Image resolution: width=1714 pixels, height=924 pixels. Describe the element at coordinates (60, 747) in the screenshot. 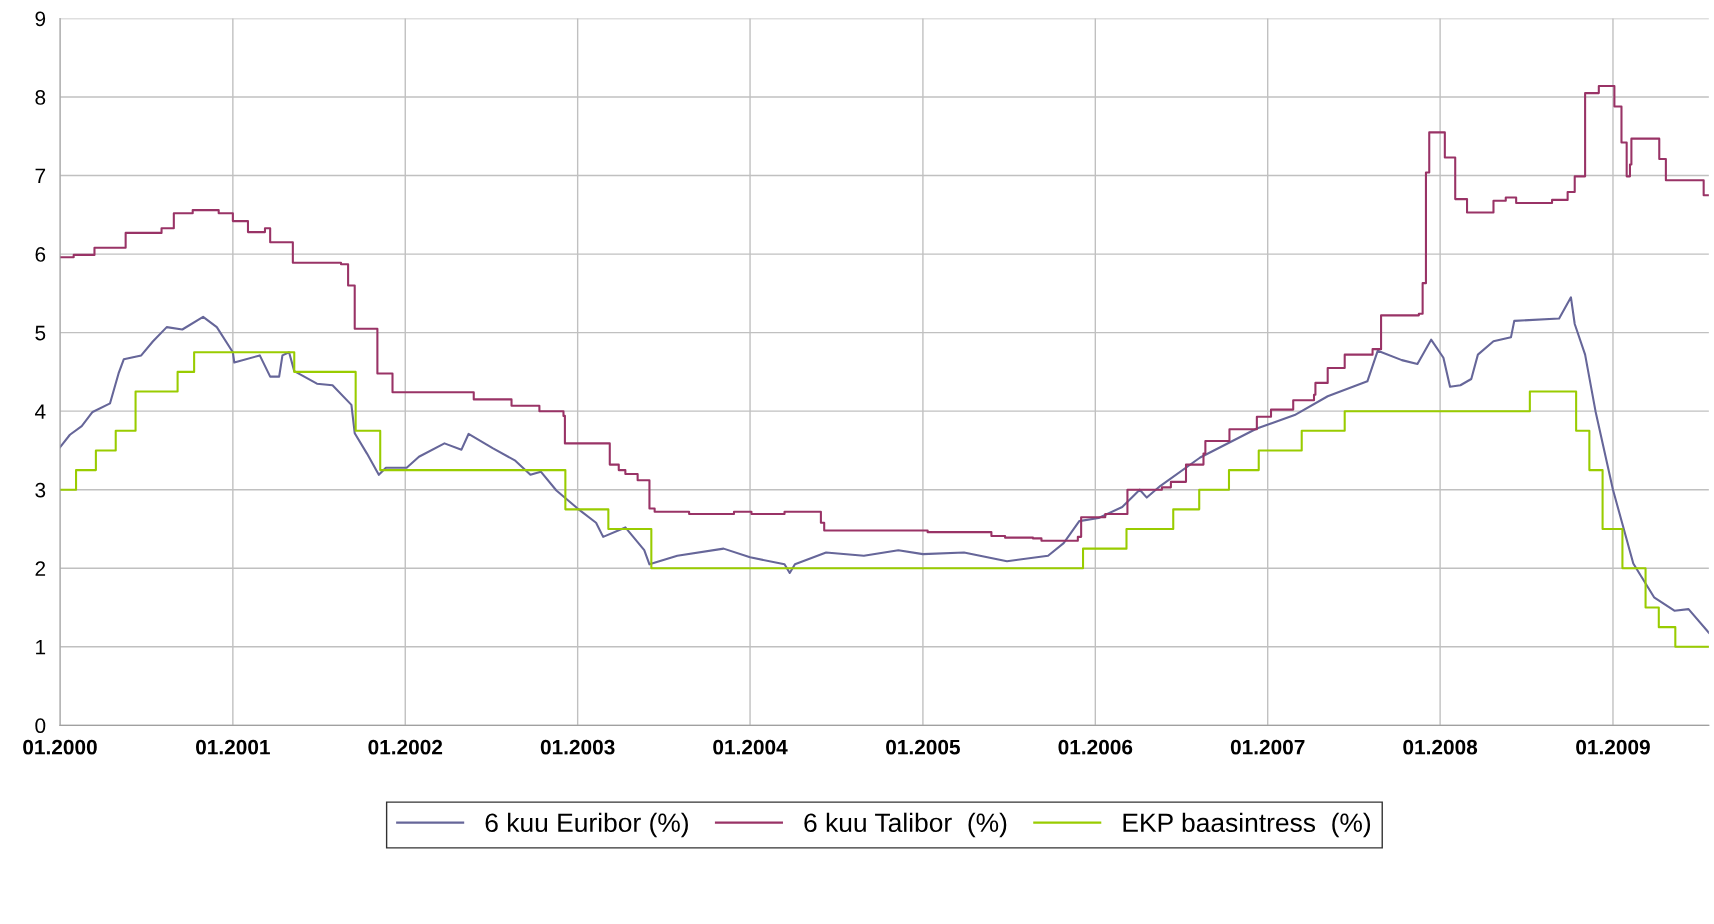

I see `x-tick-label: 01.2000` at that location.